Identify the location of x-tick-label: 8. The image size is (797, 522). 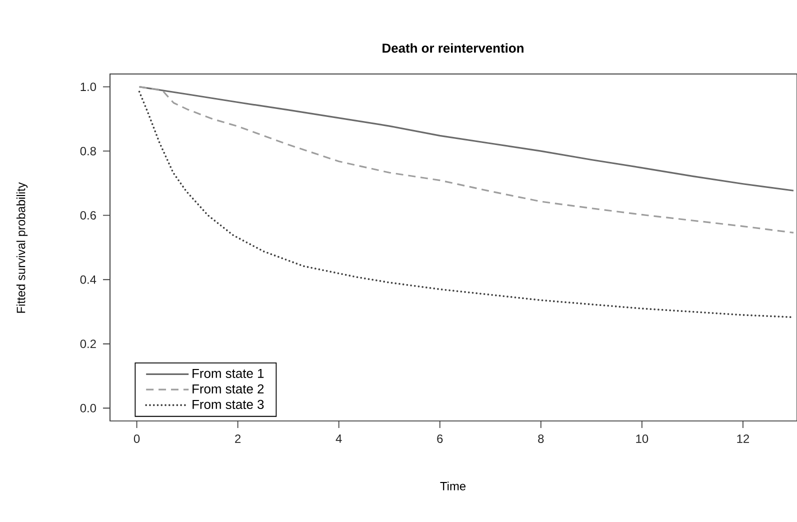
(541, 438).